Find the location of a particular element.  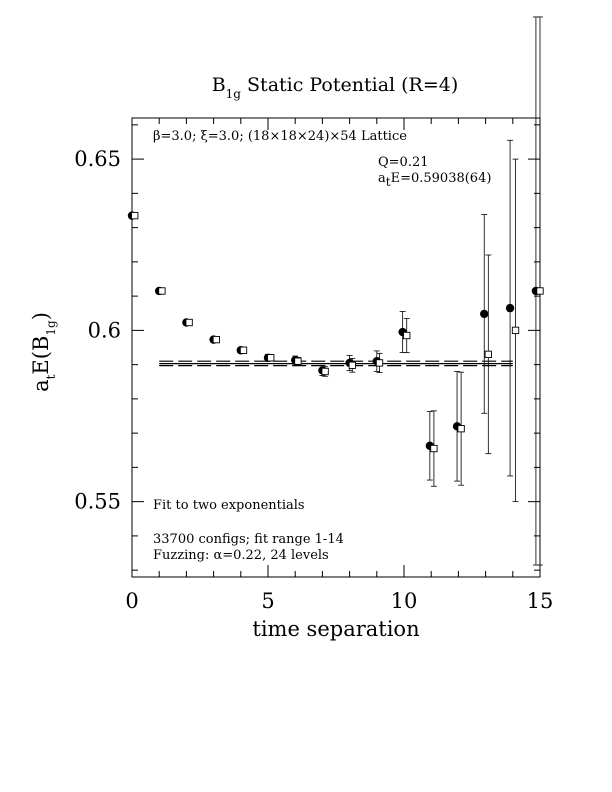

x-axis-label: time separation is located at coordinates (335, 629).